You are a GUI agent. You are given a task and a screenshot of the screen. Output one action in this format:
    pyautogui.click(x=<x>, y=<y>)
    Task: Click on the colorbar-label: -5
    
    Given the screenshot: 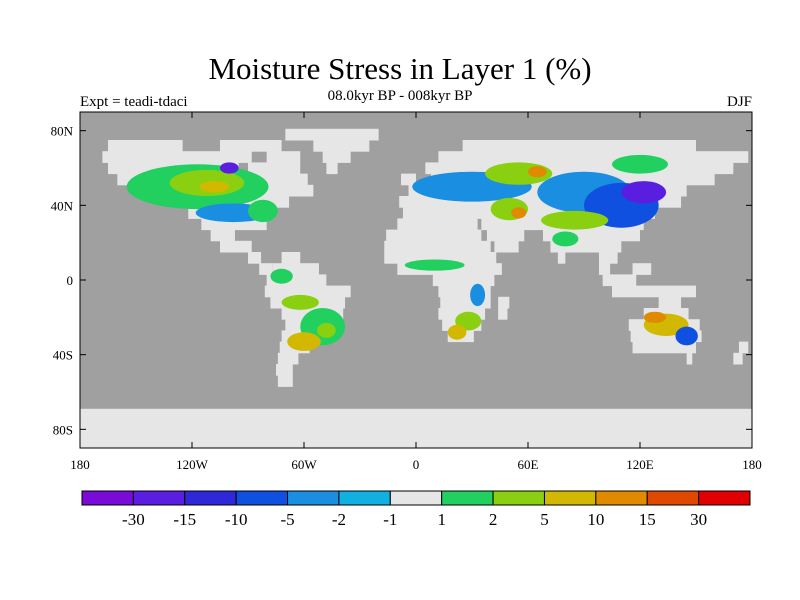 What is the action you would take?
    pyautogui.click(x=287, y=519)
    